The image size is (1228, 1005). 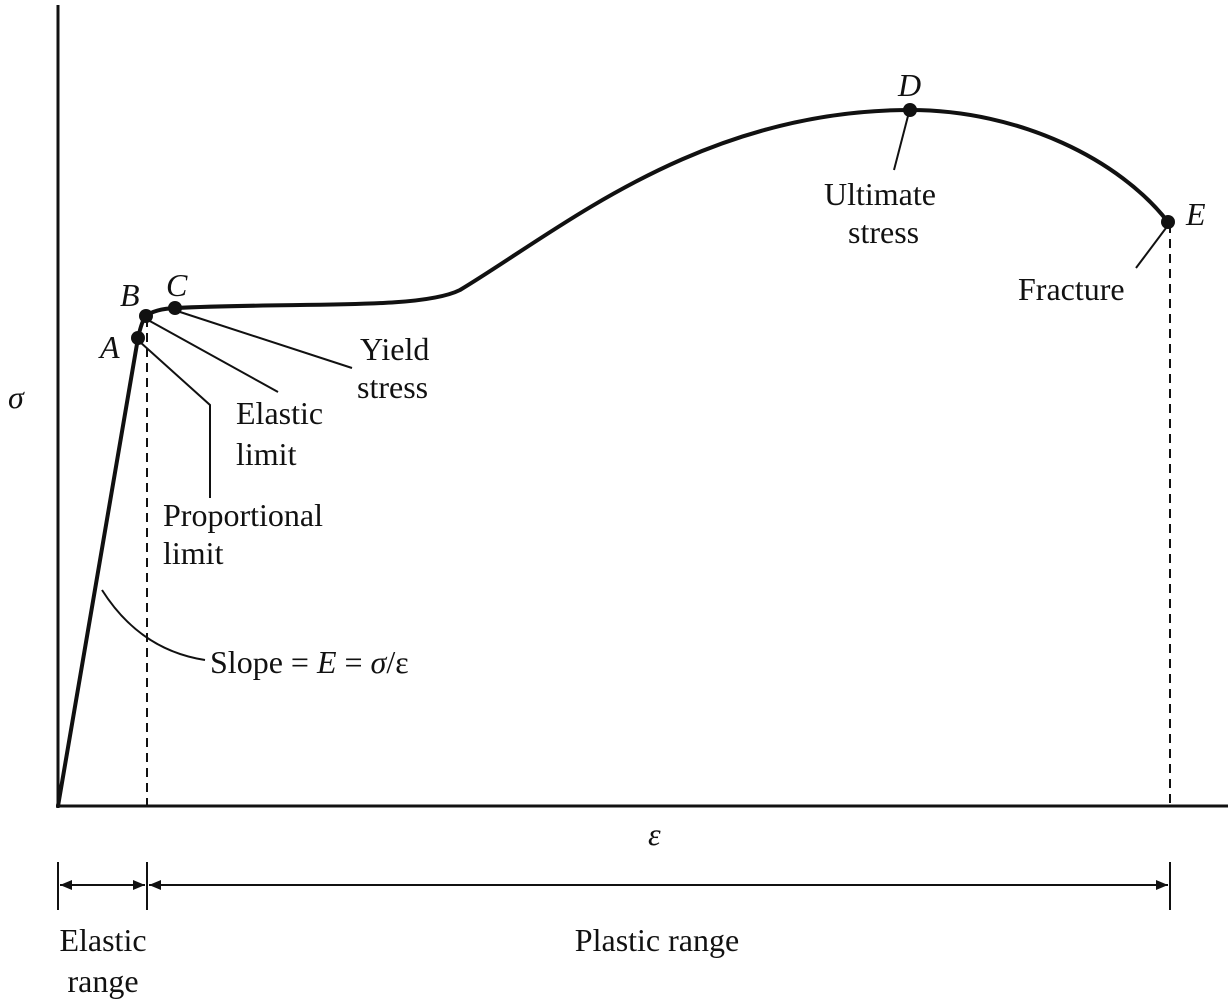 I want to click on text: /ε, so click(x=397, y=662).